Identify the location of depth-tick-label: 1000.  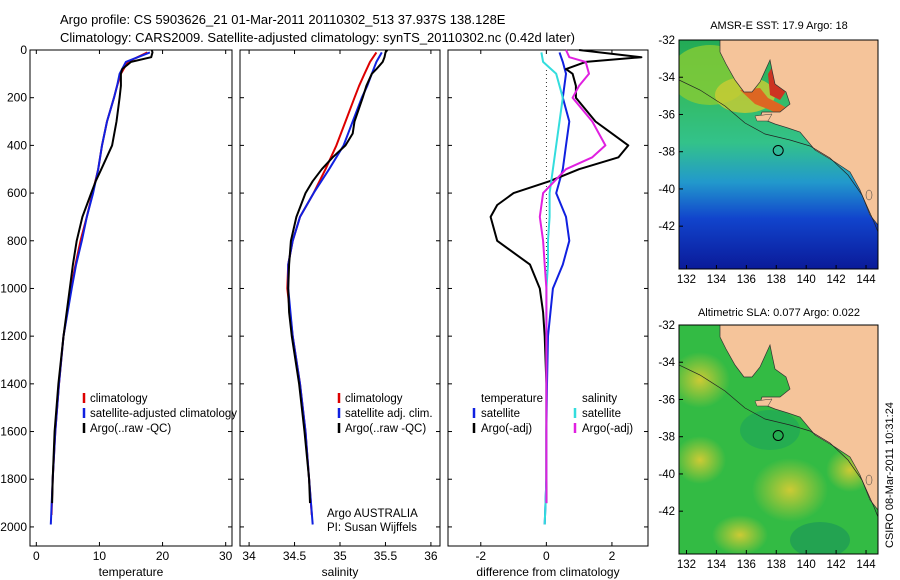
(13, 288).